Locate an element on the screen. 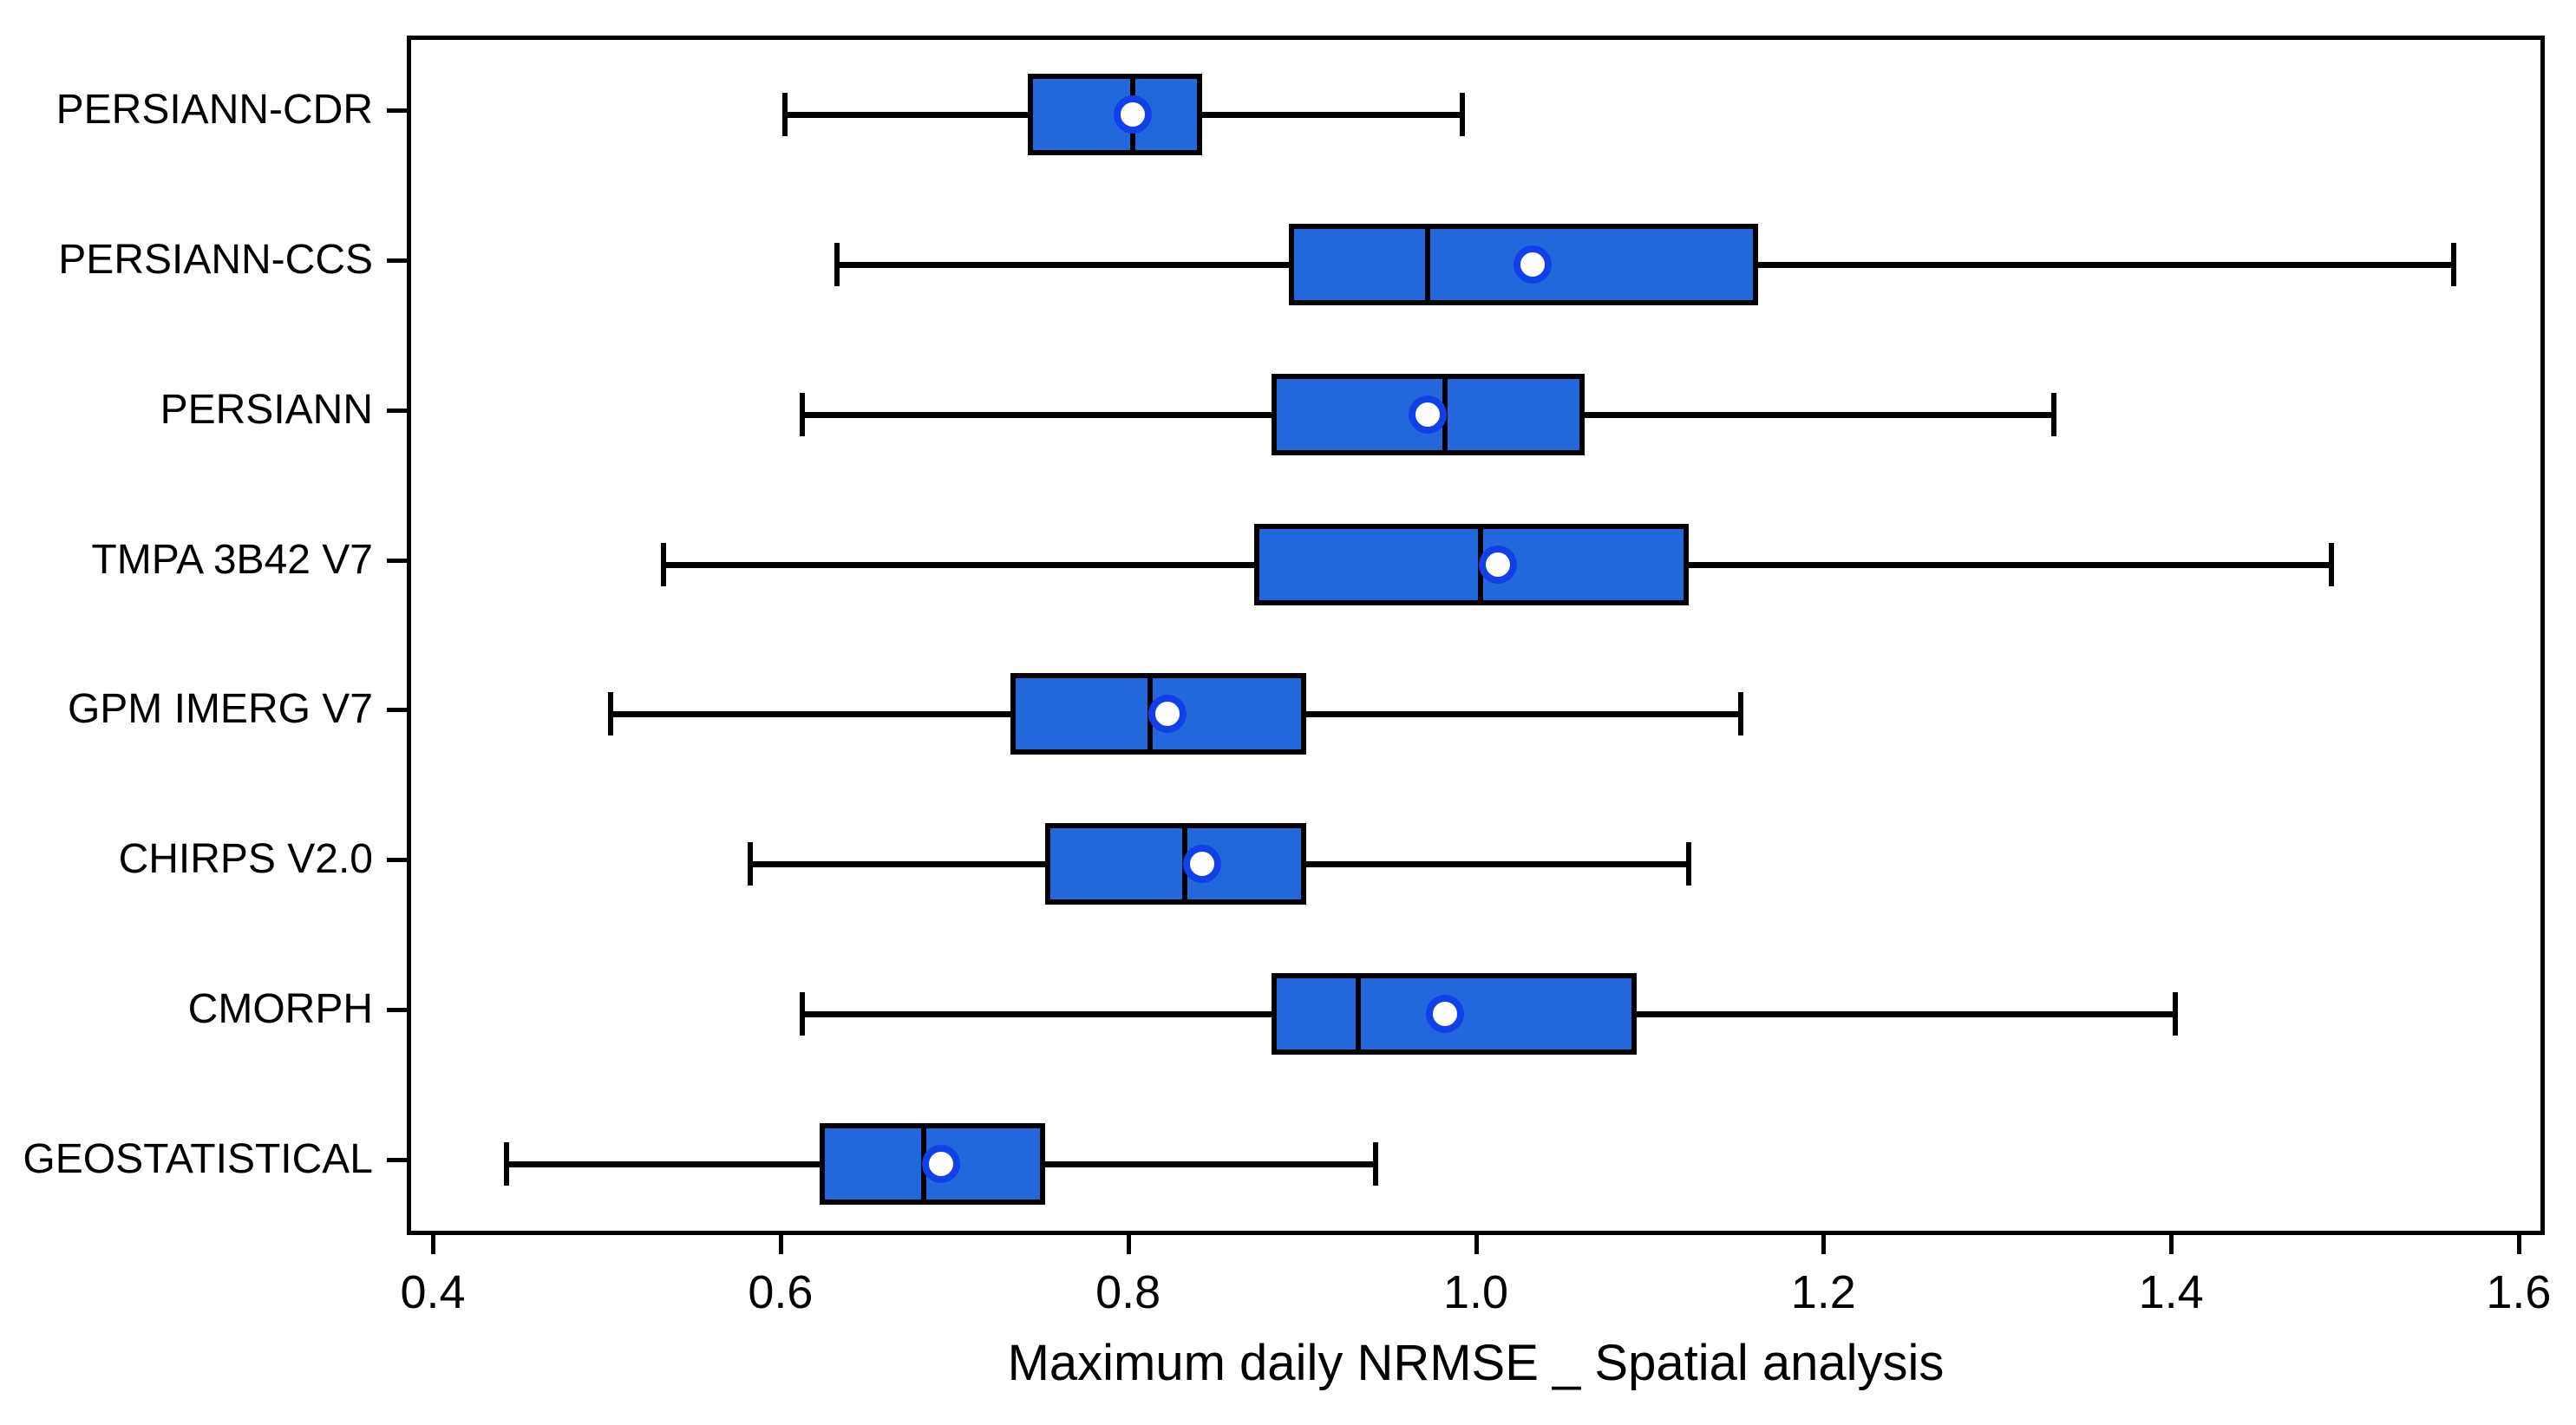 Image resolution: width=2576 pixels, height=1425 pixels. x-tick-label: 1.4 is located at coordinates (2171, 1292).